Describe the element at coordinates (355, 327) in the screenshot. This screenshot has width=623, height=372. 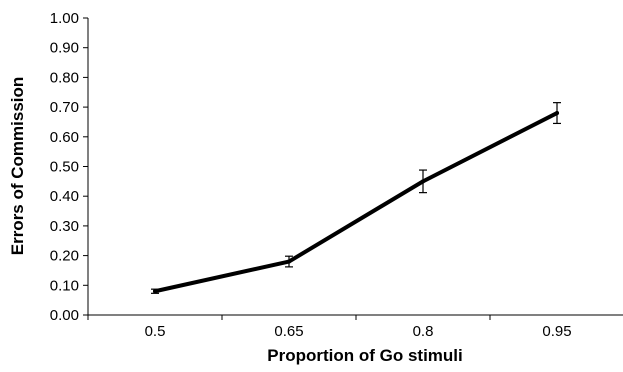
I see `x-axis: 0.5 0.65 0.8 0.95` at that location.